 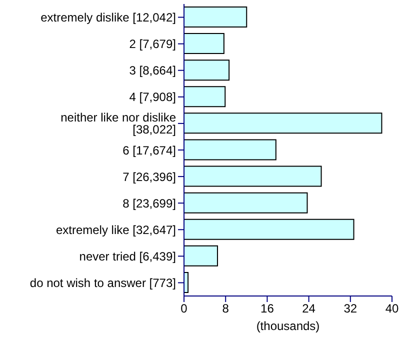 I want to click on y-tick-label: neither like nor dislike [38,022], so click(x=118, y=123).